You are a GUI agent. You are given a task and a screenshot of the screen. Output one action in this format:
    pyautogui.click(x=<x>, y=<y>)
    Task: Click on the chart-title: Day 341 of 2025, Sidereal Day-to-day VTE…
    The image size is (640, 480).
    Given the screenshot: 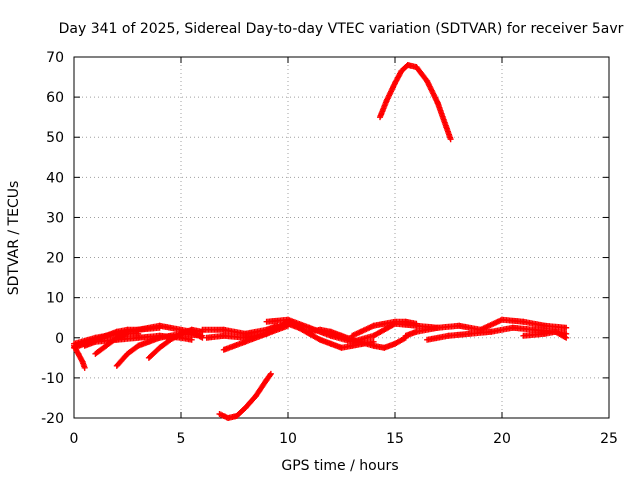 What is the action you would take?
    pyautogui.click(x=341, y=29)
    